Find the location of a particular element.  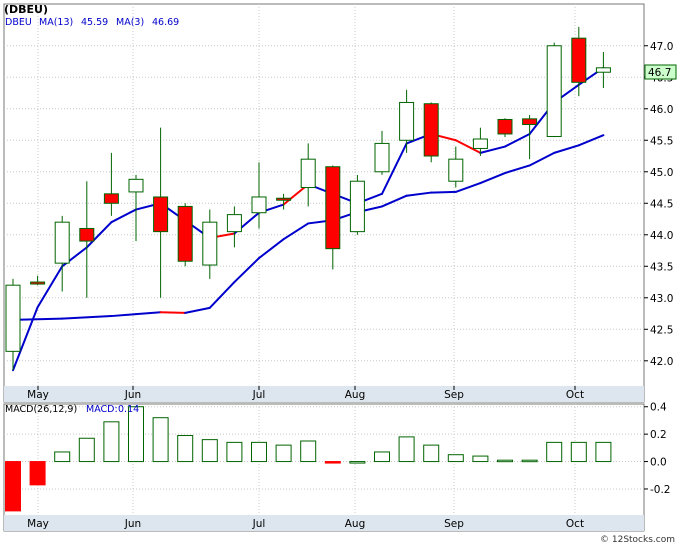

price-x-tick-label: Aug is located at coordinates (355, 395).